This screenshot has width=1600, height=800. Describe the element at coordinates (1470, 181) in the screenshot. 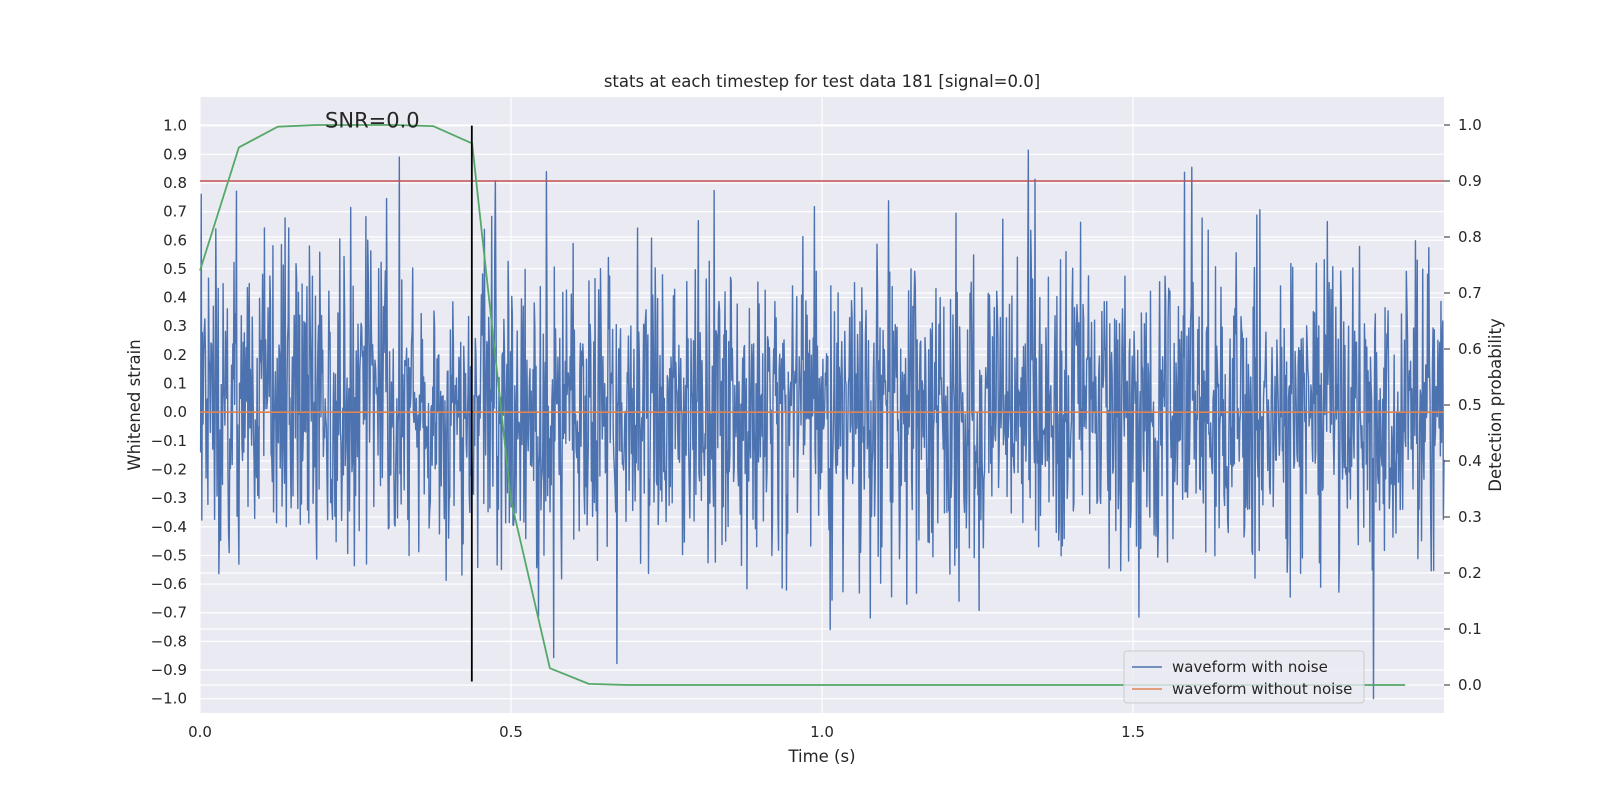

I see `y2-tick-label: 0.9` at that location.